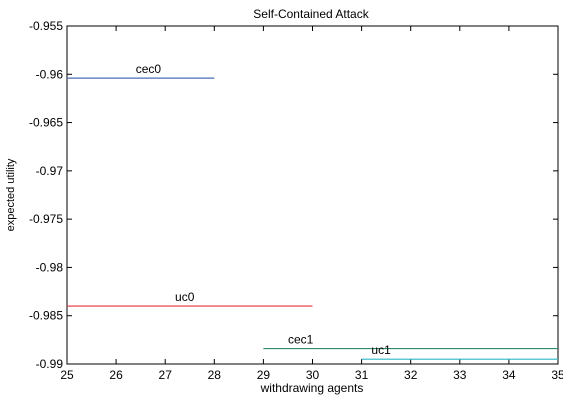 This screenshot has height=397, width=563. Describe the element at coordinates (215, 375) in the screenshot. I see `x-tick-label: 28` at that location.